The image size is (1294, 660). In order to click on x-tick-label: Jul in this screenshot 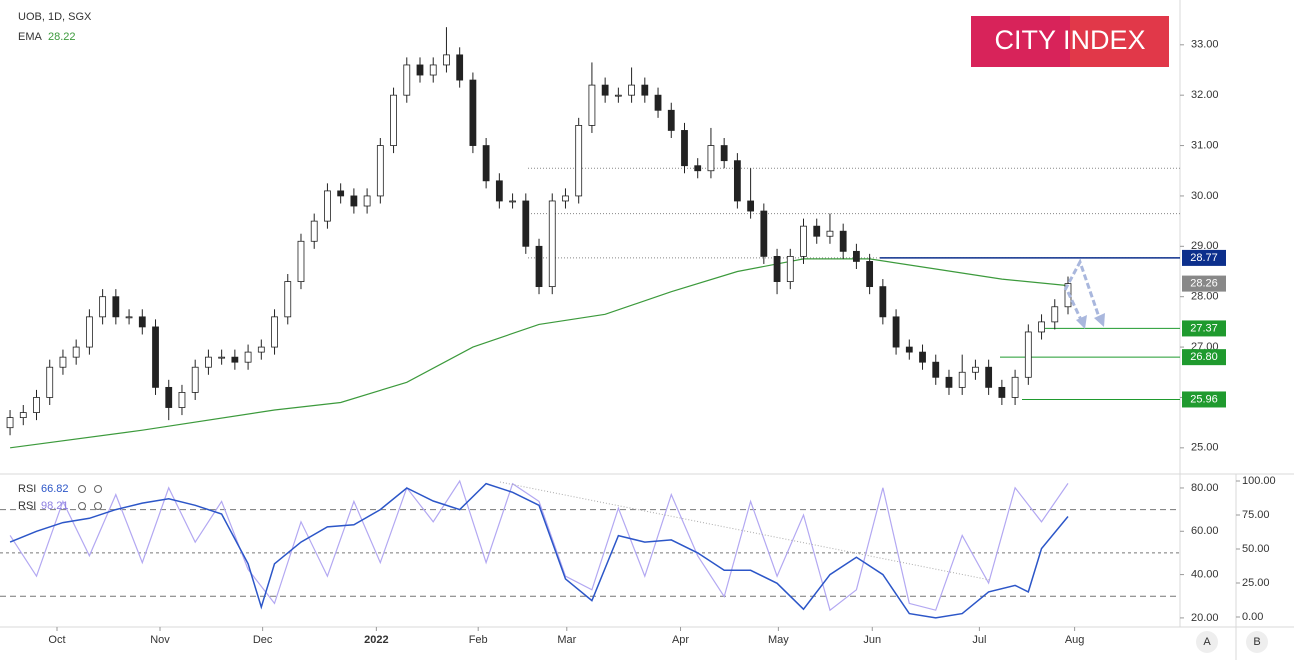, I will do `click(979, 640)`.